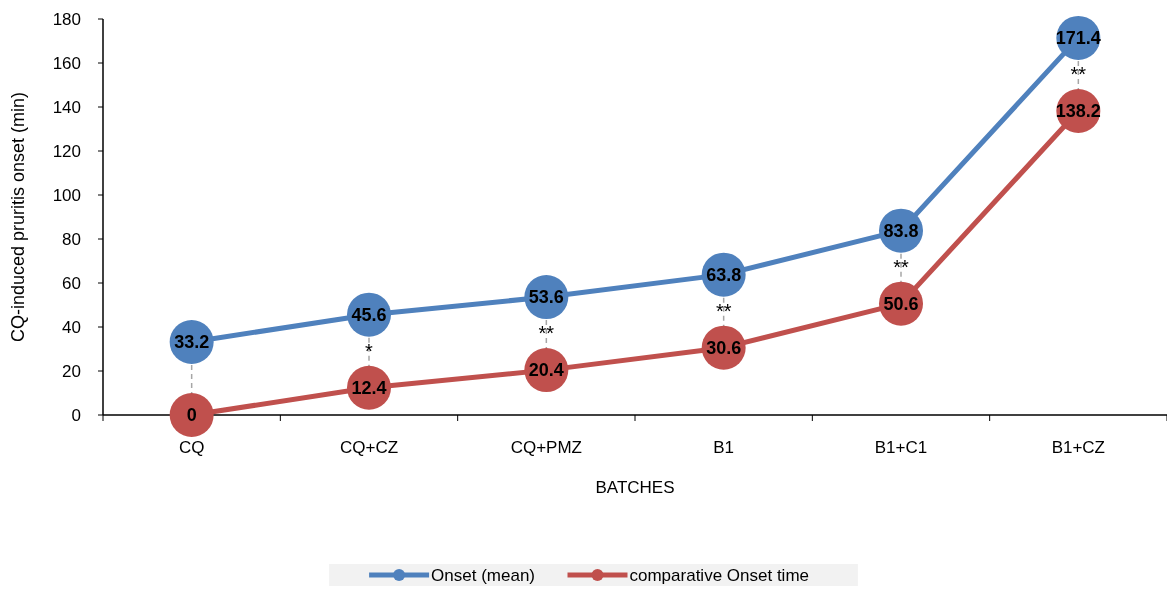 The width and height of the screenshot is (1167, 590). I want to click on y-tick-label: 80, so click(71, 239).